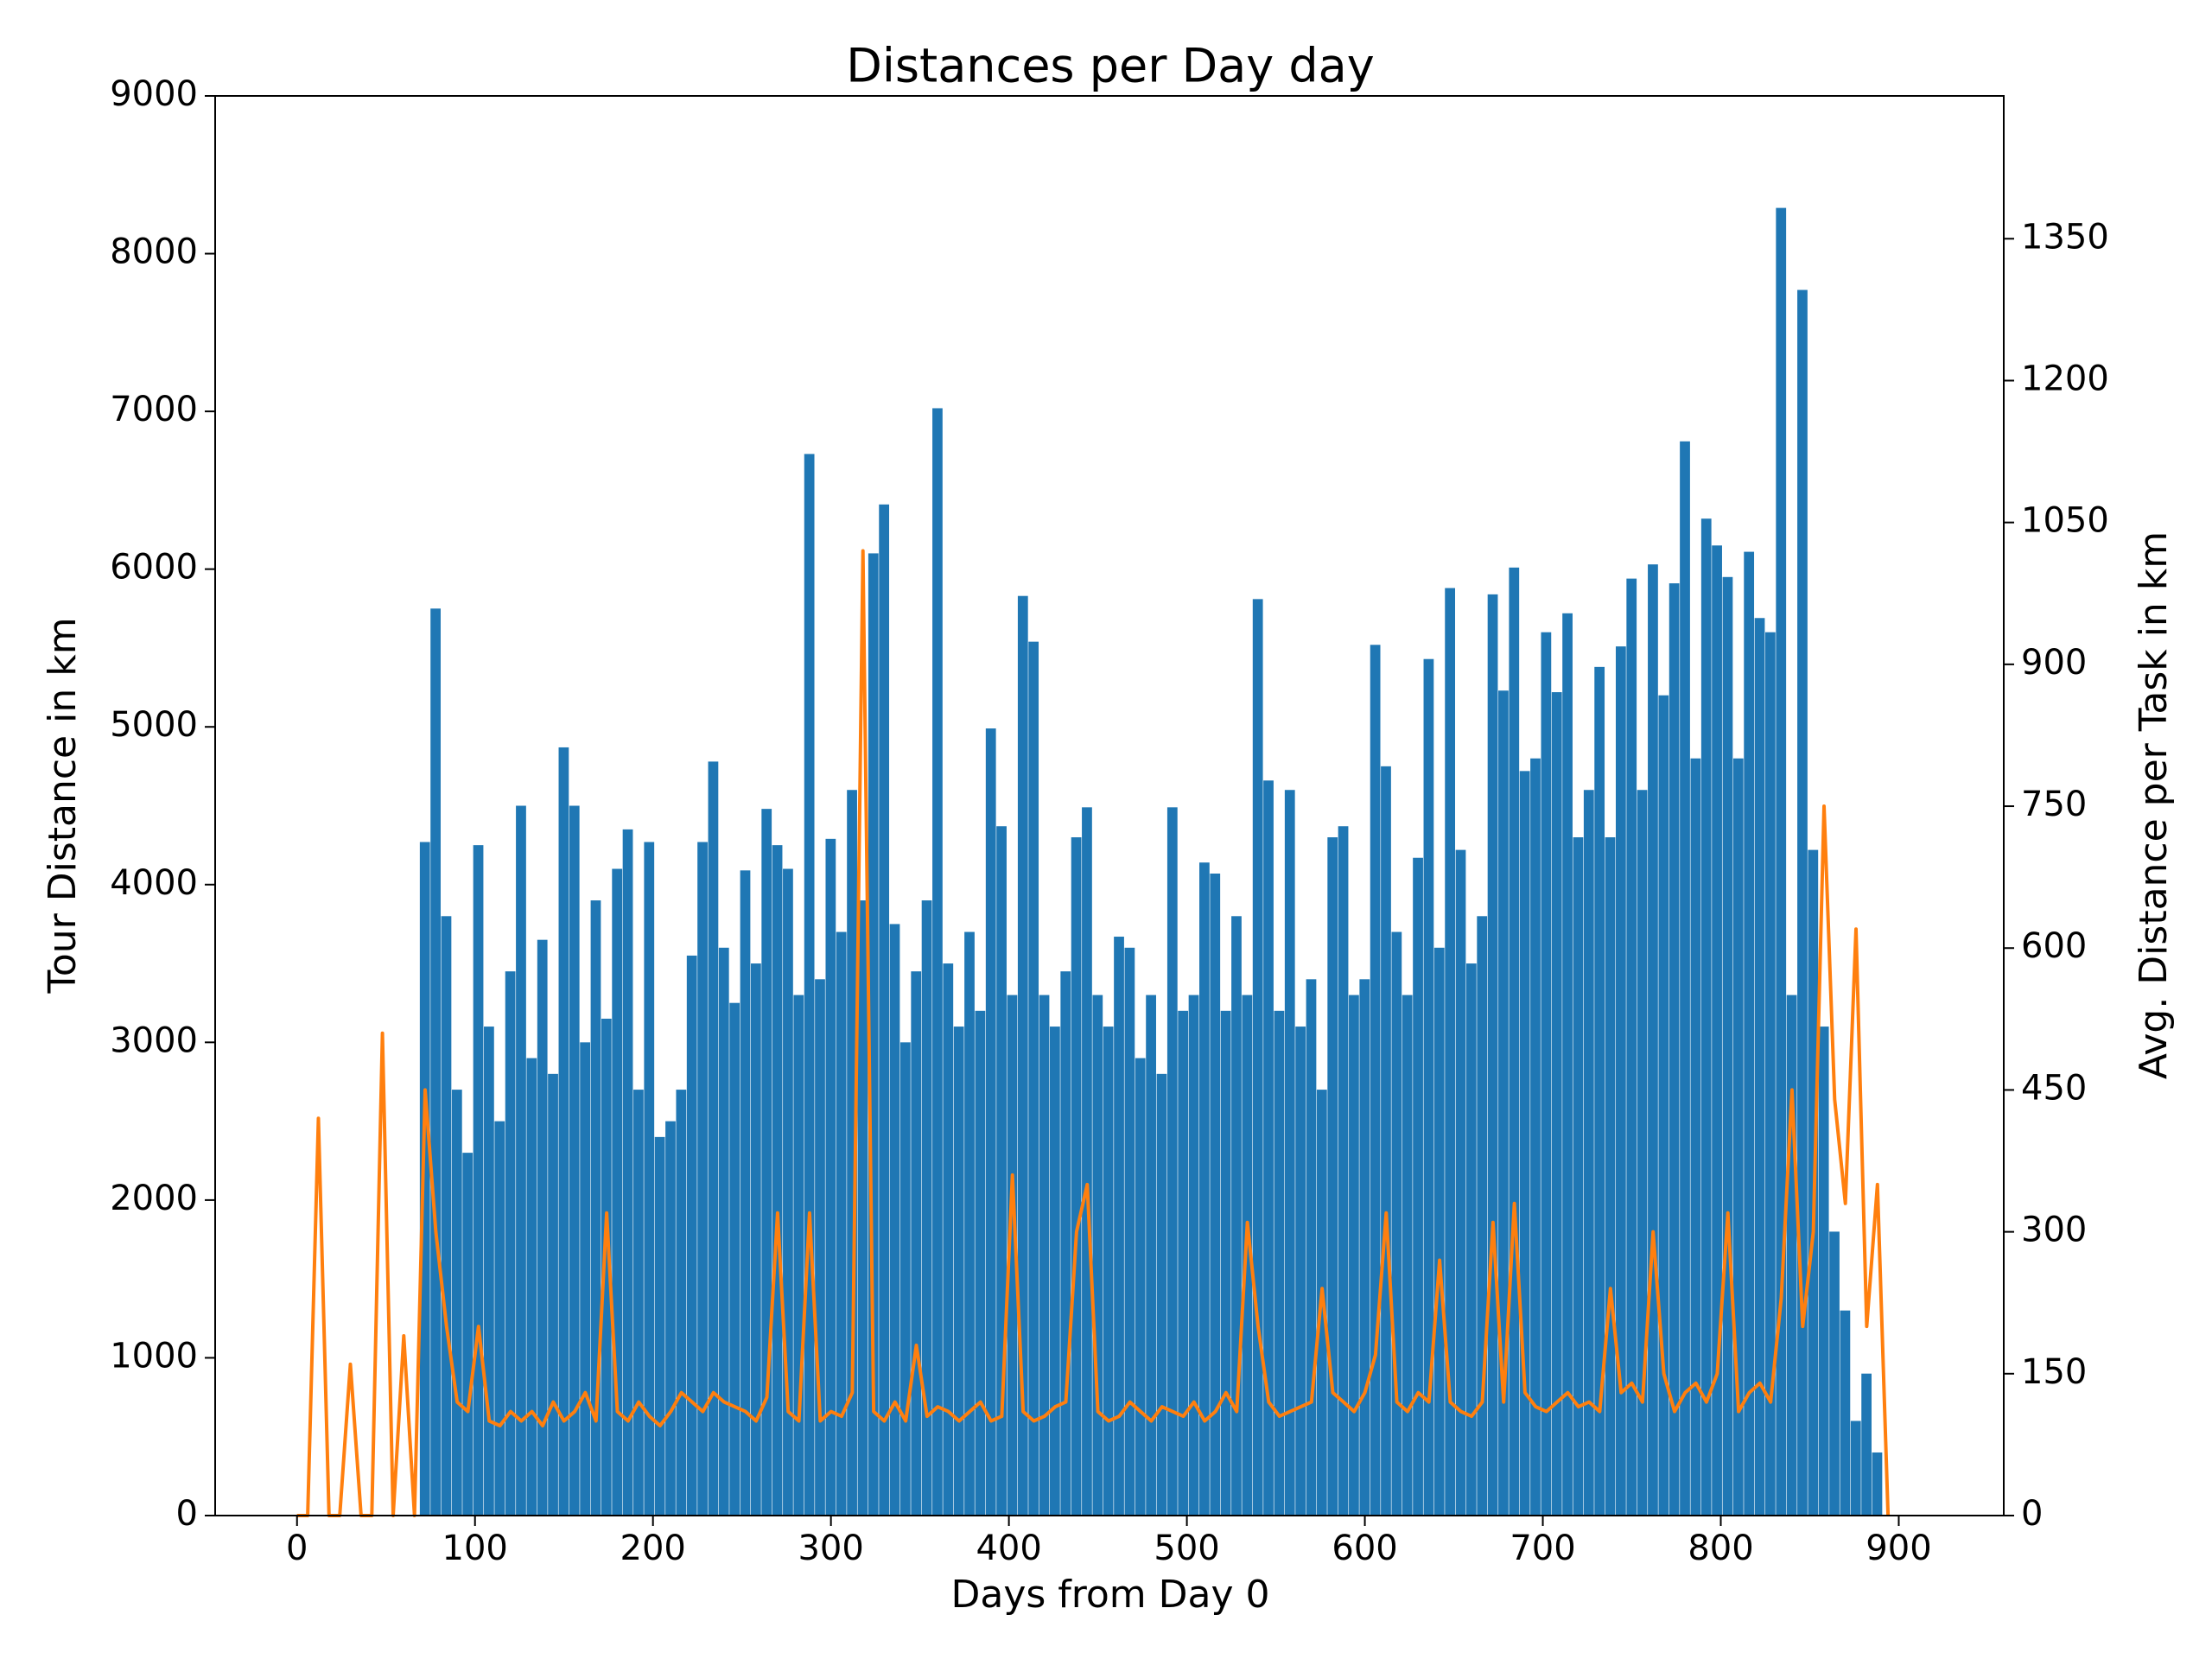 Image resolution: width=2212 pixels, height=1659 pixels. What do you see at coordinates (154, 883) in the screenshot?
I see `y-tick-label: 4000` at bounding box center [154, 883].